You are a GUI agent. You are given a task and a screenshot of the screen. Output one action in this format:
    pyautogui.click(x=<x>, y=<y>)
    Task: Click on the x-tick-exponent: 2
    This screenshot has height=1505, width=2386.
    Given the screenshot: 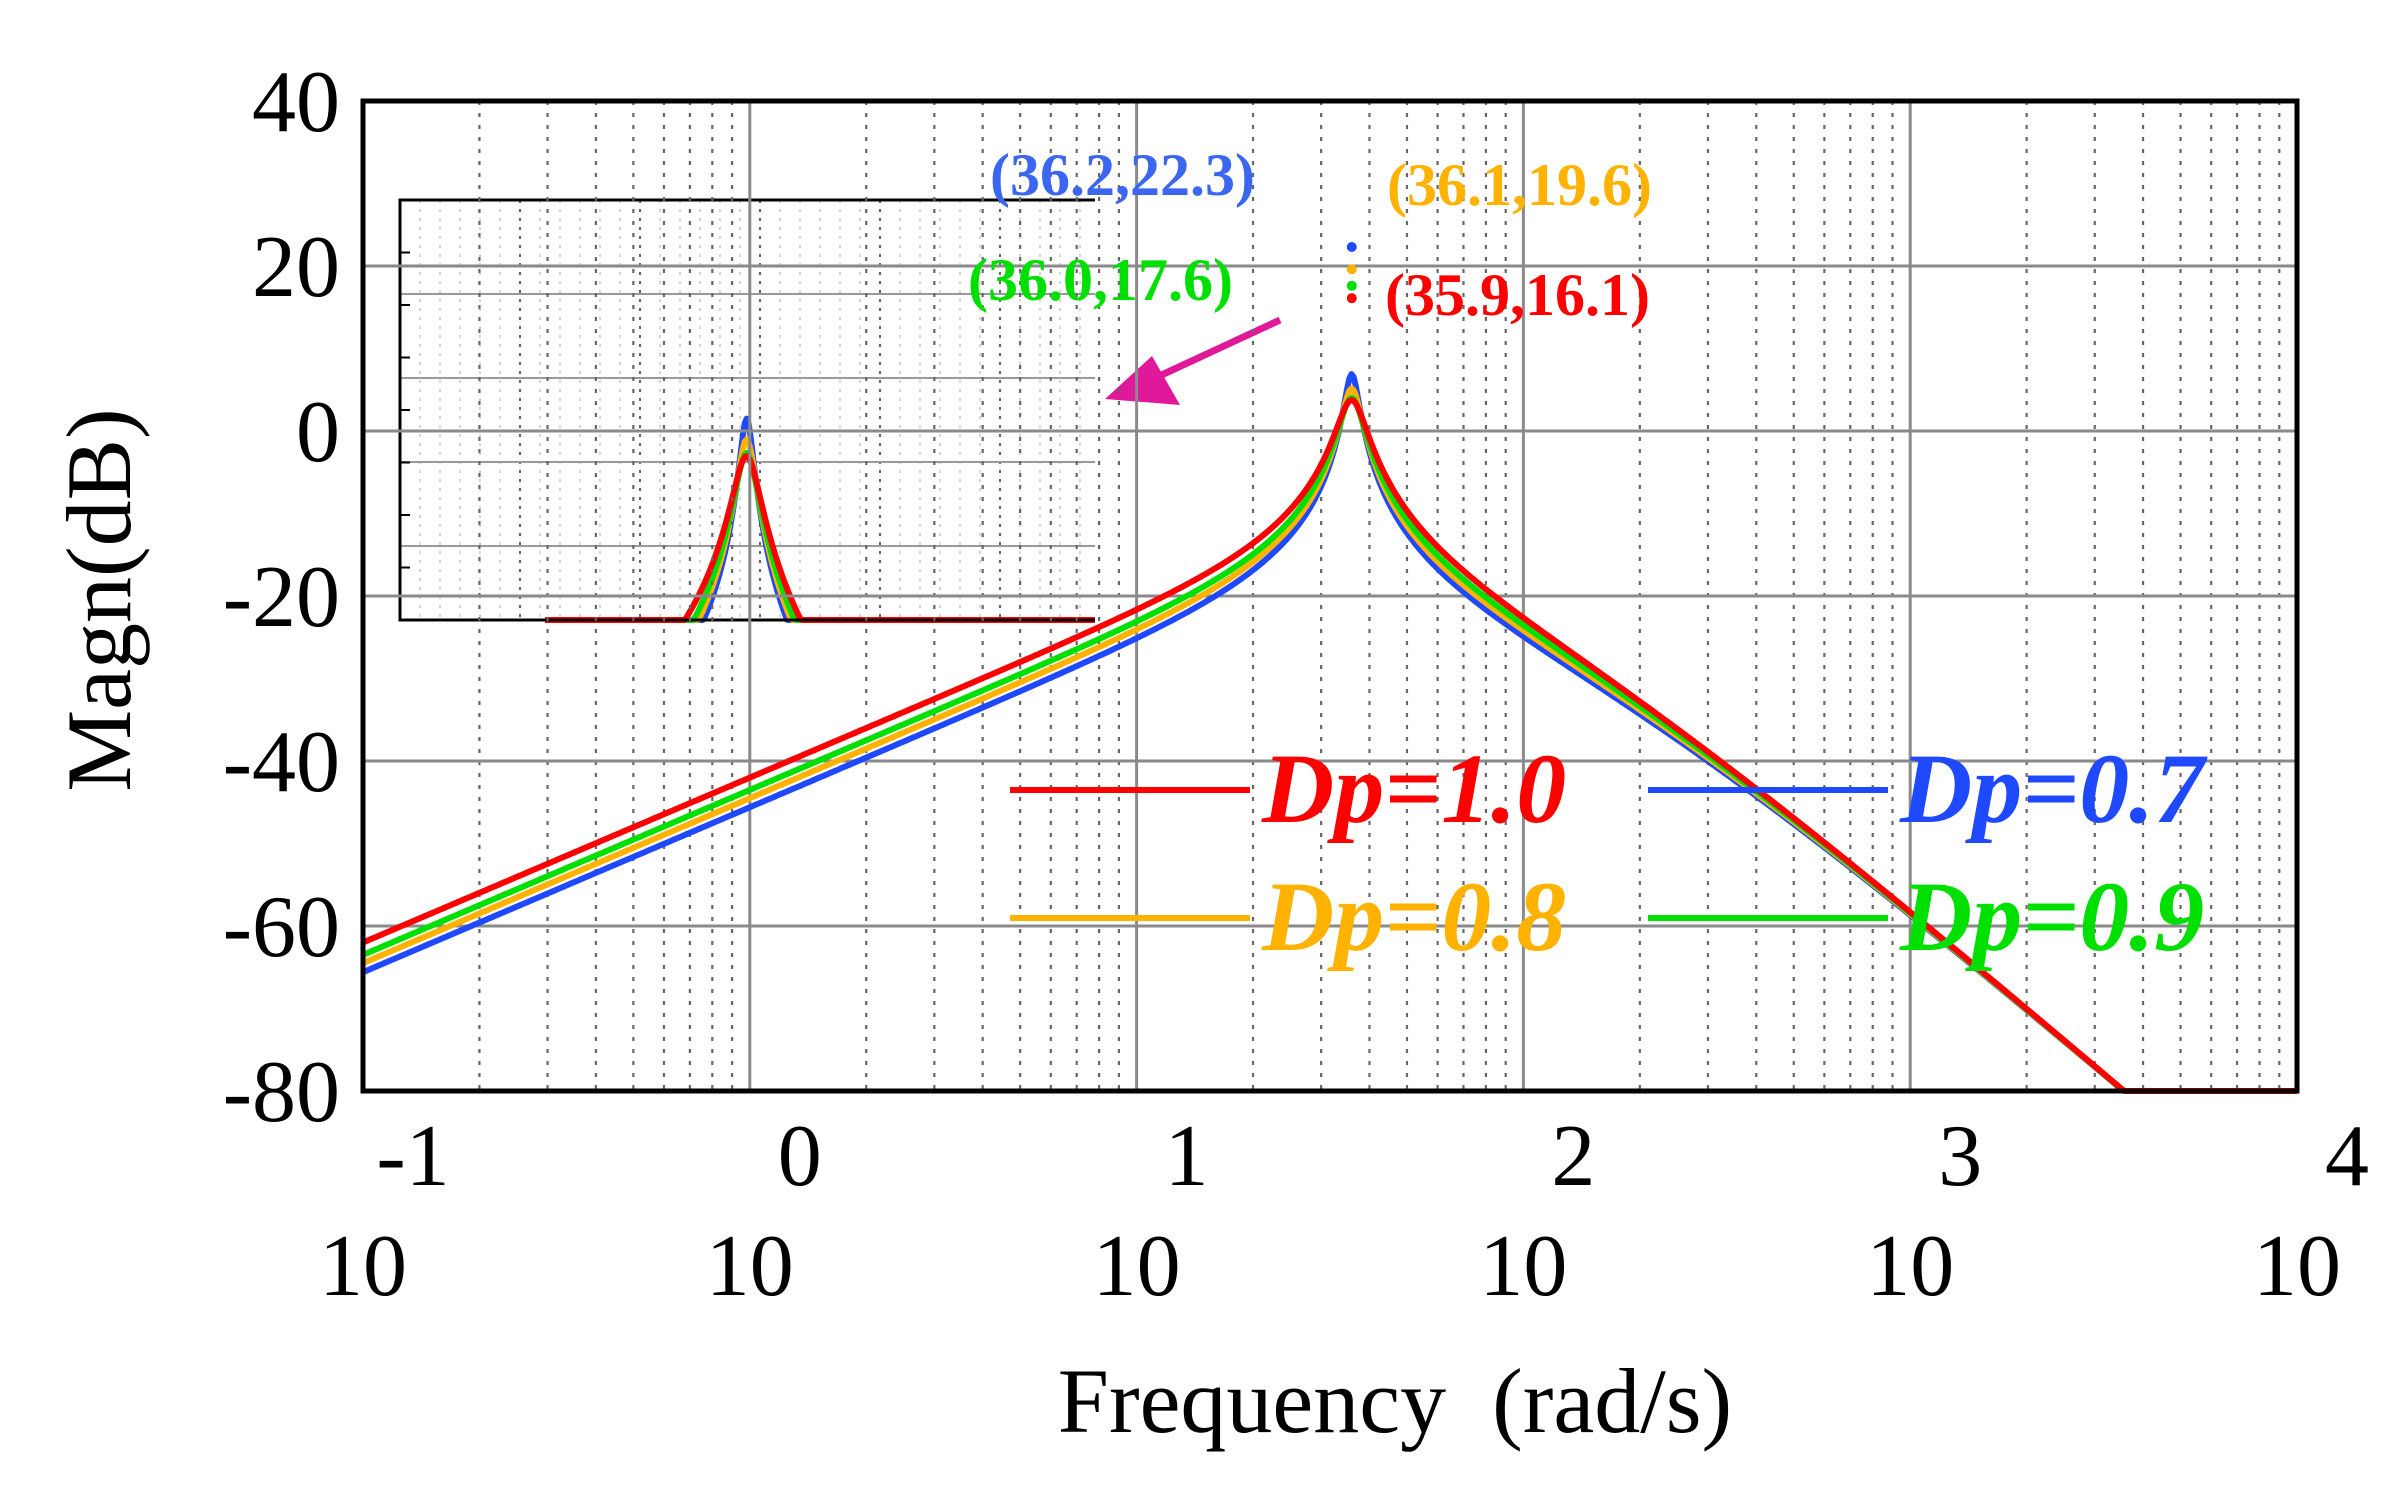 What is the action you would take?
    pyautogui.click(x=1573, y=1156)
    